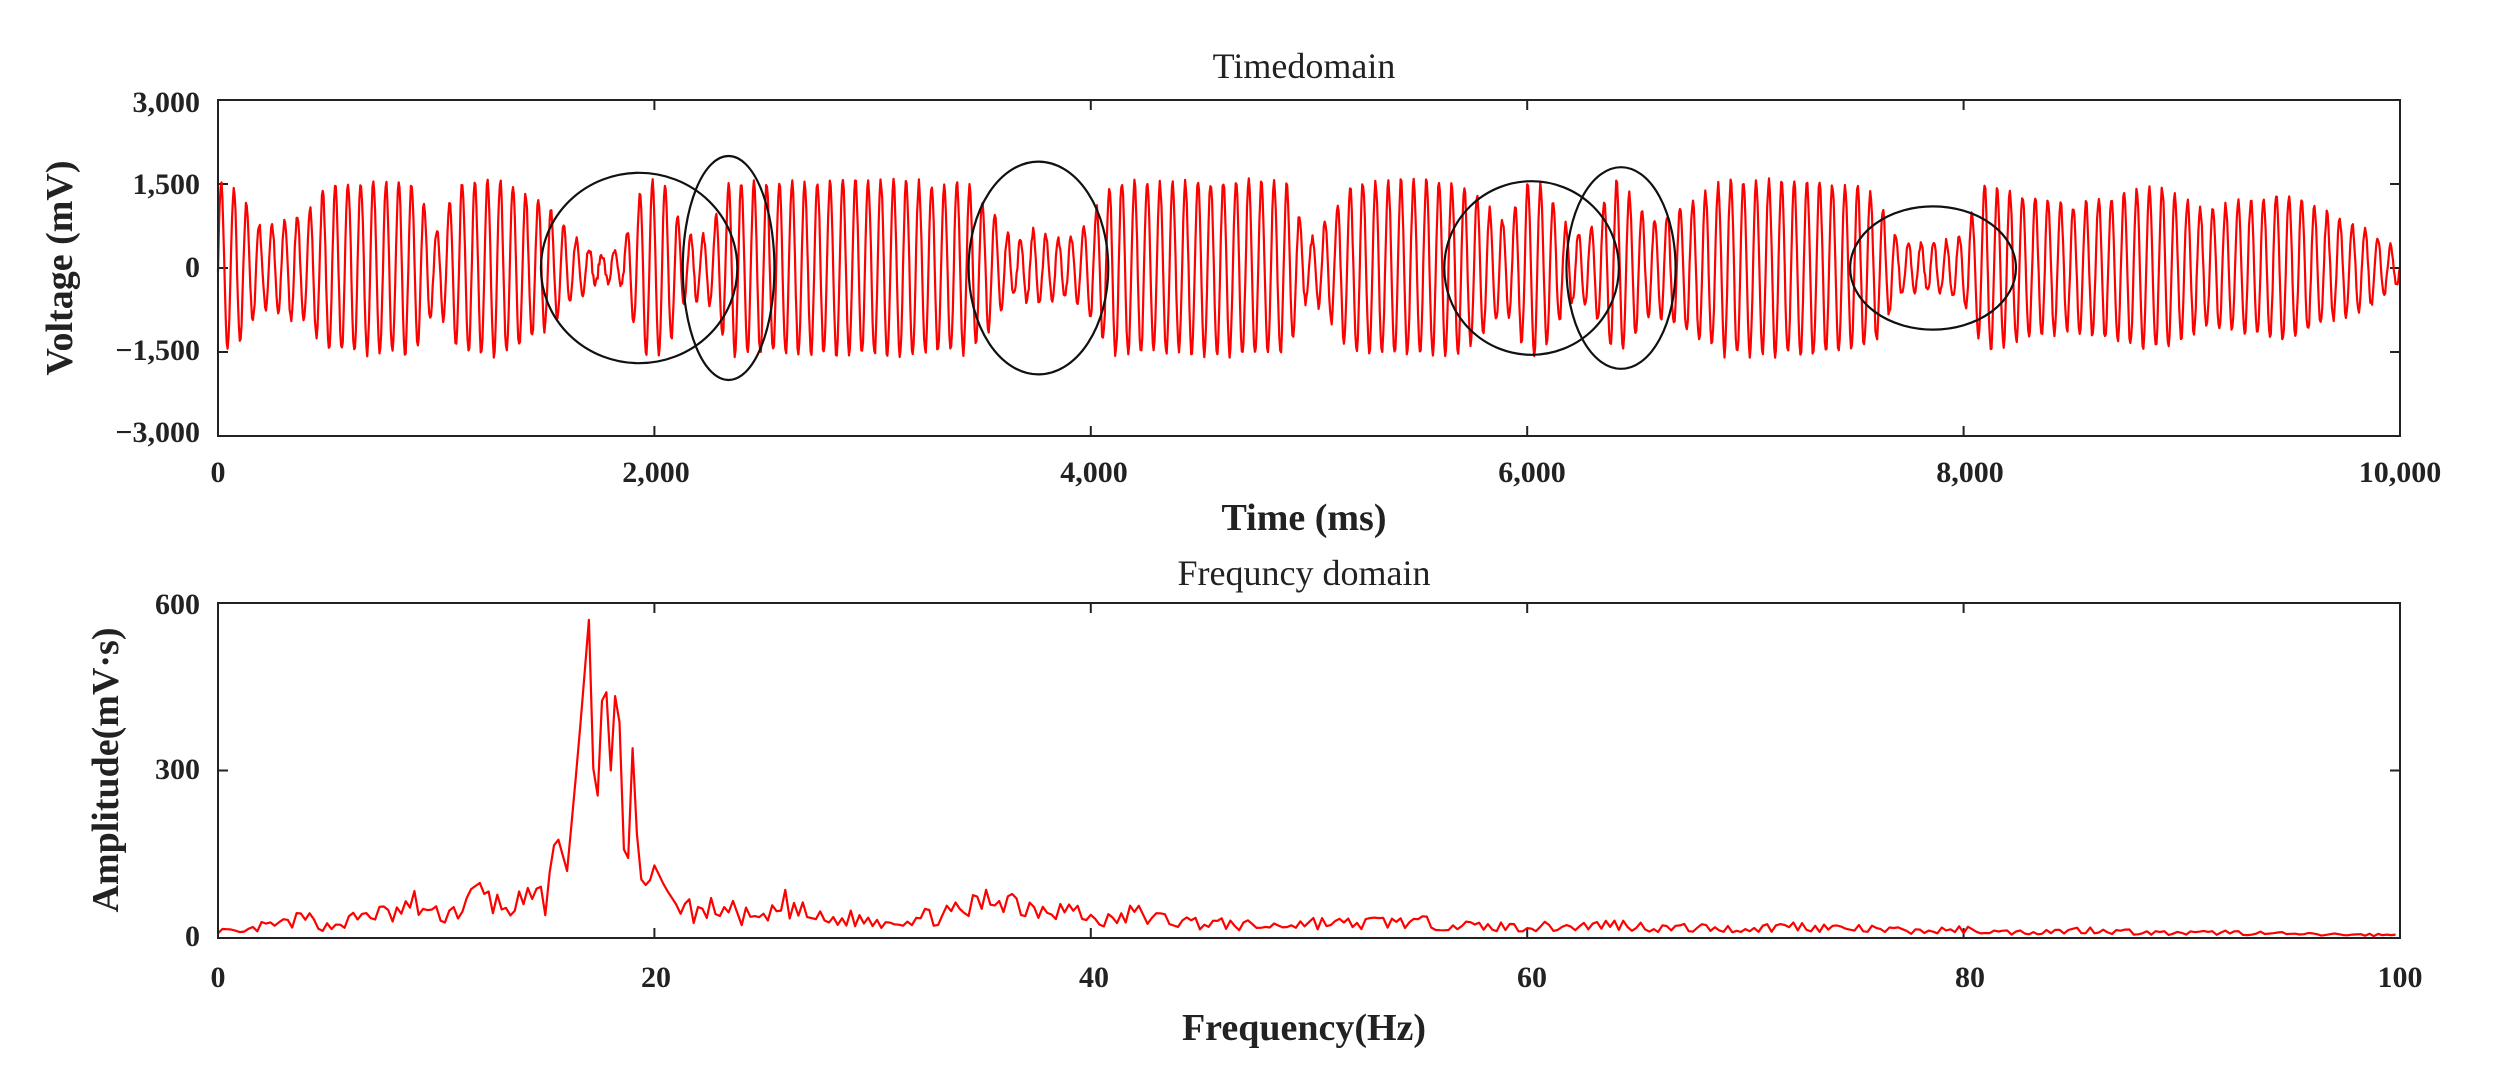  What do you see at coordinates (1094, 977) in the screenshot?
I see `freq-x-tick-label: 40` at bounding box center [1094, 977].